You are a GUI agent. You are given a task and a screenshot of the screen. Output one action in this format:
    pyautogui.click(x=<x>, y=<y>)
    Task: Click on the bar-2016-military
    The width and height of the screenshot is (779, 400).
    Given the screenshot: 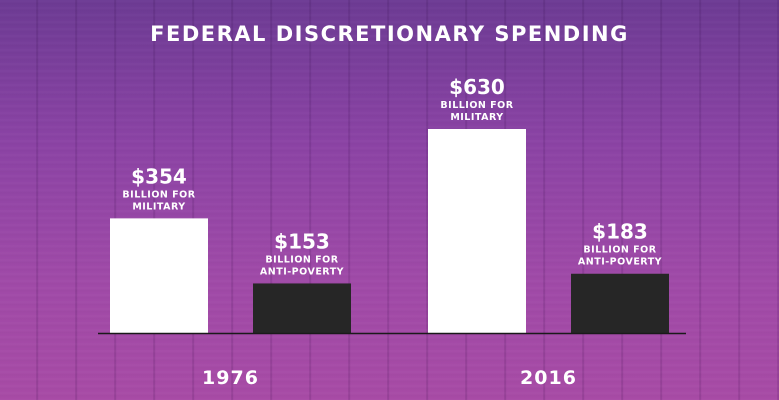 What is the action you would take?
    pyautogui.click(x=477, y=231)
    